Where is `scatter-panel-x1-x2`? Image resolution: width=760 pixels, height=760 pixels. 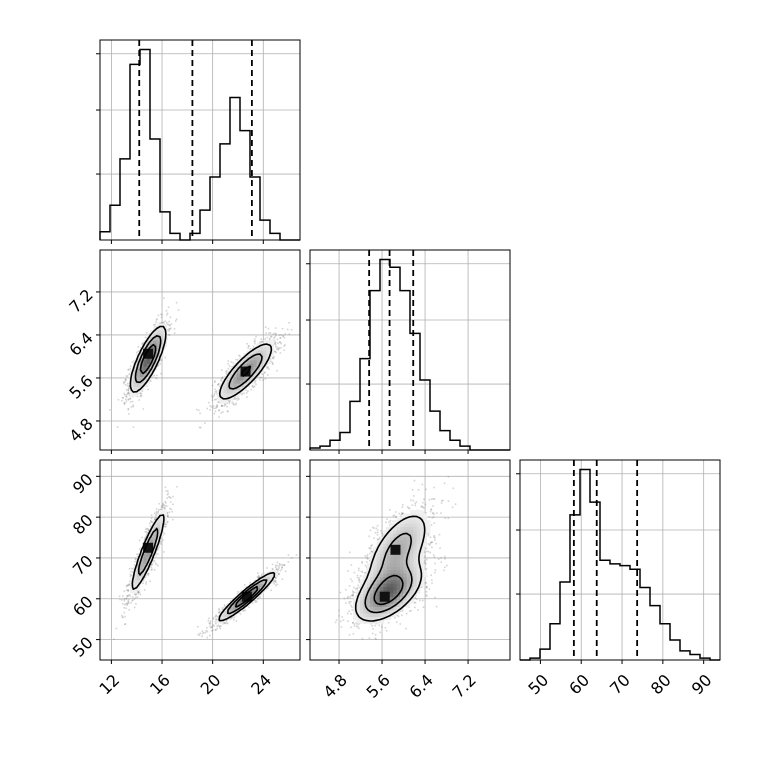 scatter-panel-x1-x2 is located at coordinates (198, 351).